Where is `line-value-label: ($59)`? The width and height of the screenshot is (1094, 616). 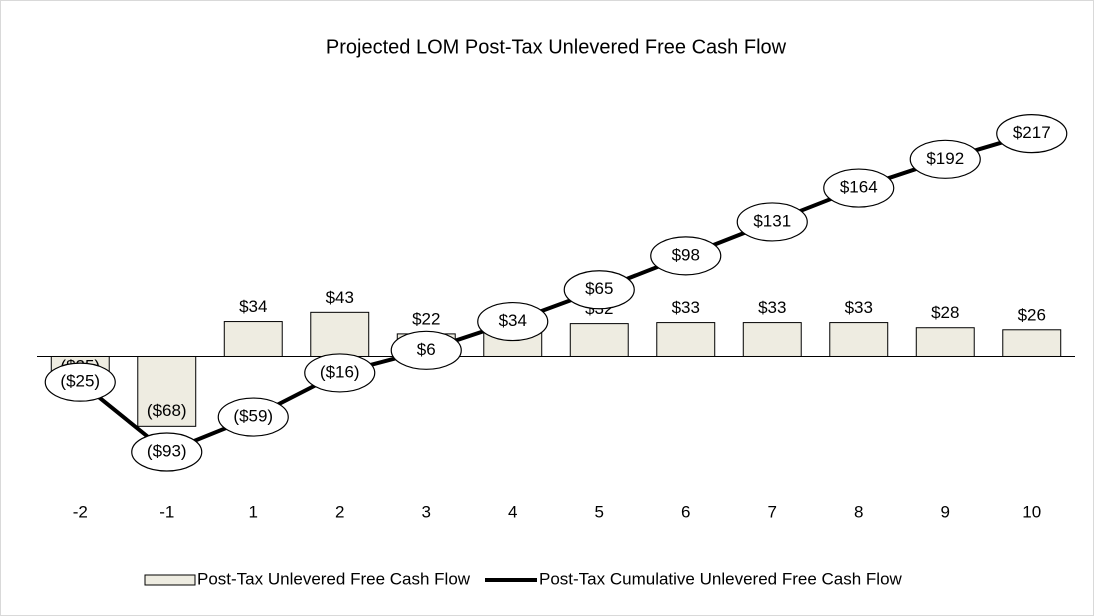
line-value-label: ($59) is located at coordinates (253, 416).